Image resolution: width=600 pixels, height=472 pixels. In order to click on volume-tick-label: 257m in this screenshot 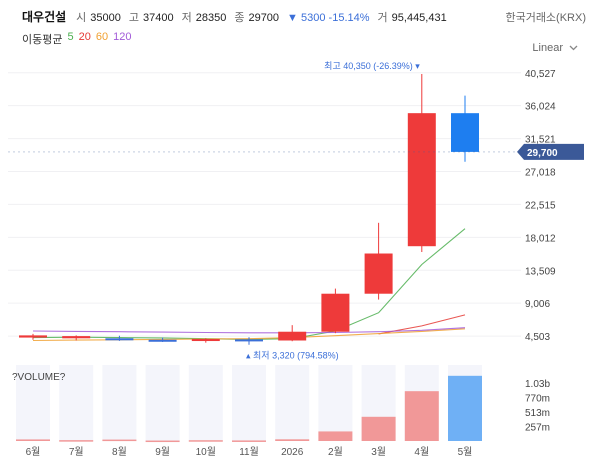, I will do `click(537, 428)`.